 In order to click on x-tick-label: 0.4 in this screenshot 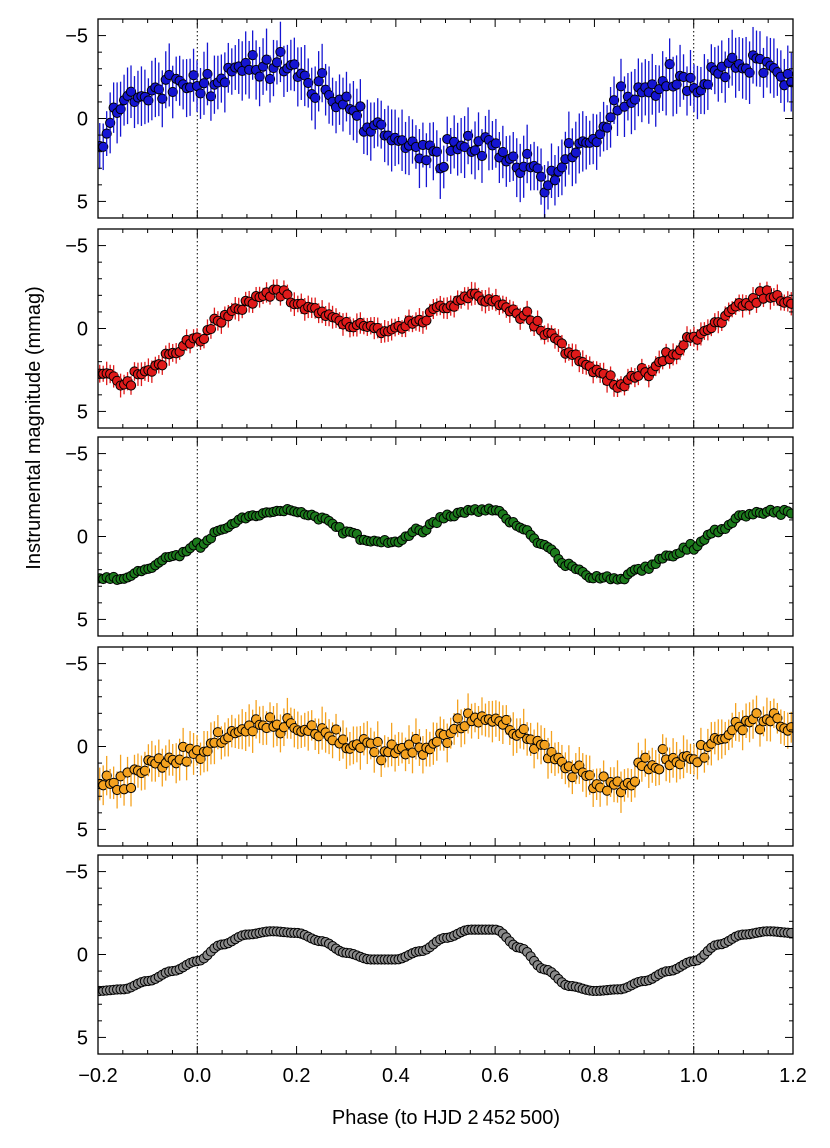, I will do `click(396, 1076)`.